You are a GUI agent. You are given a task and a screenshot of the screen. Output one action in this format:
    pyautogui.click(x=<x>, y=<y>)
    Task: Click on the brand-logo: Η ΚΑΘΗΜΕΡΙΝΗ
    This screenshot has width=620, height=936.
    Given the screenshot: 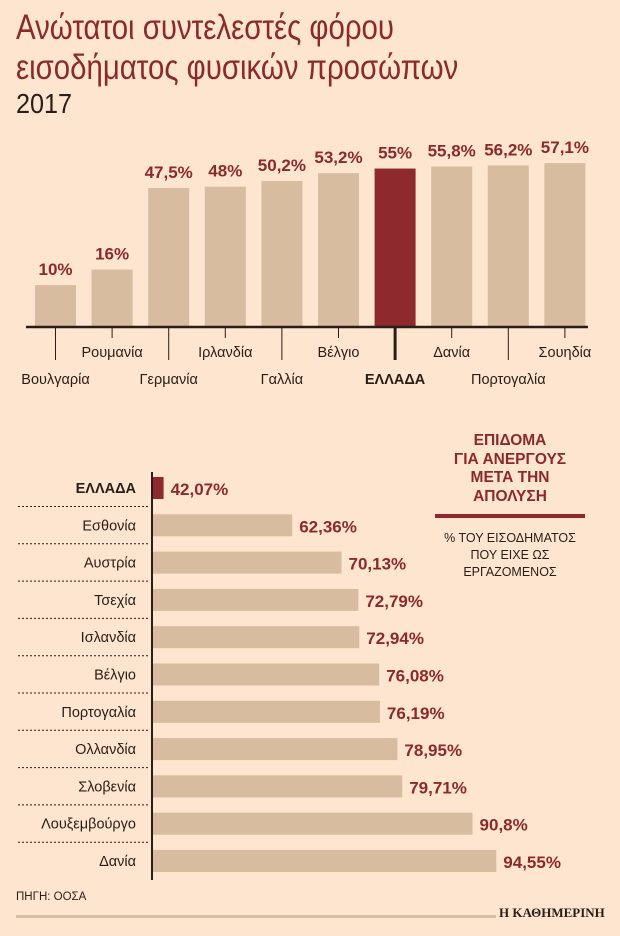 What is the action you would take?
    pyautogui.click(x=552, y=912)
    